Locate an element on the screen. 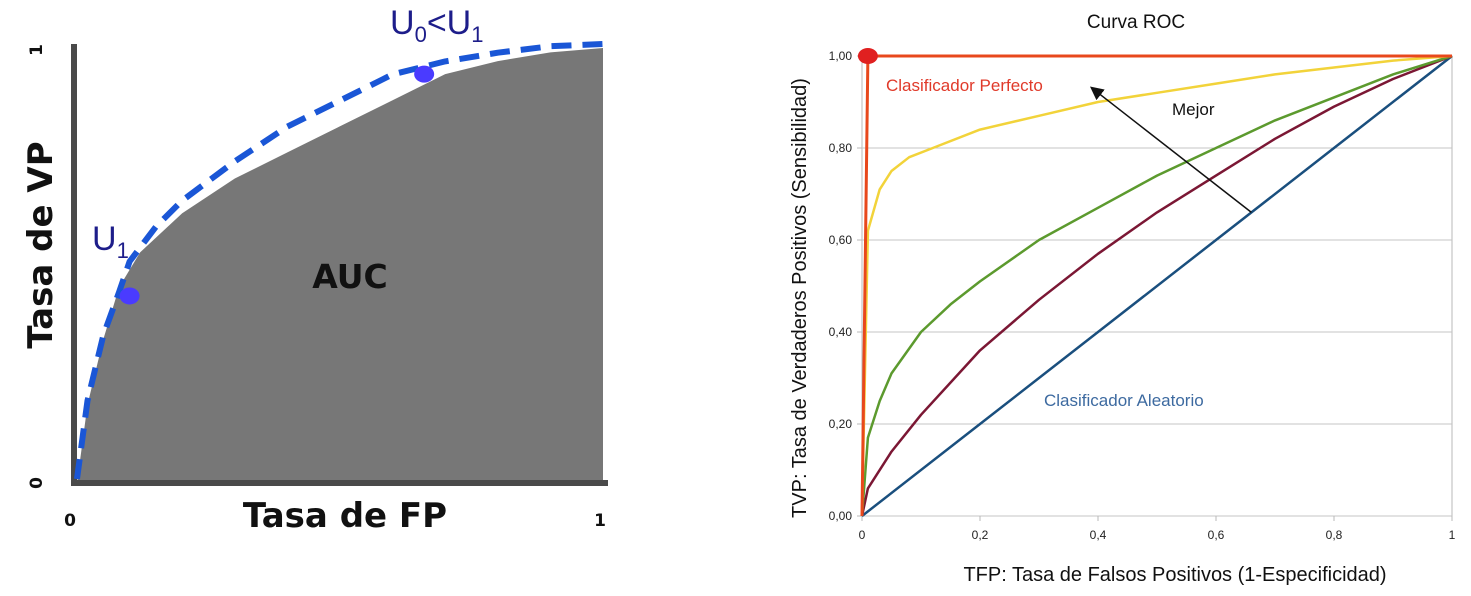 This screenshot has width=1471, height=596. area-label: AUC is located at coordinates (350, 276).